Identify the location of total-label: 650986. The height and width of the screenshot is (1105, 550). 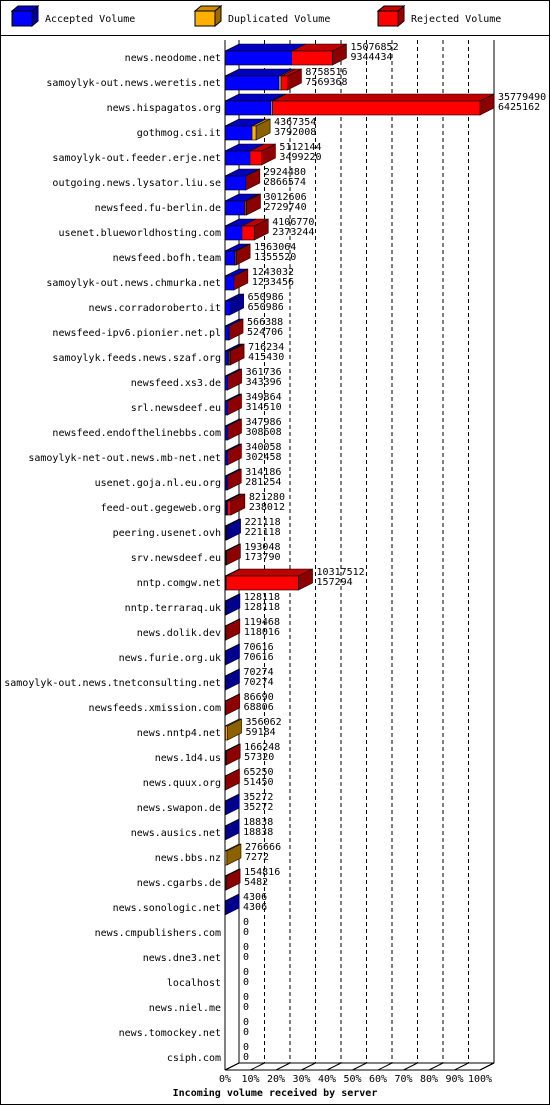
(266, 297).